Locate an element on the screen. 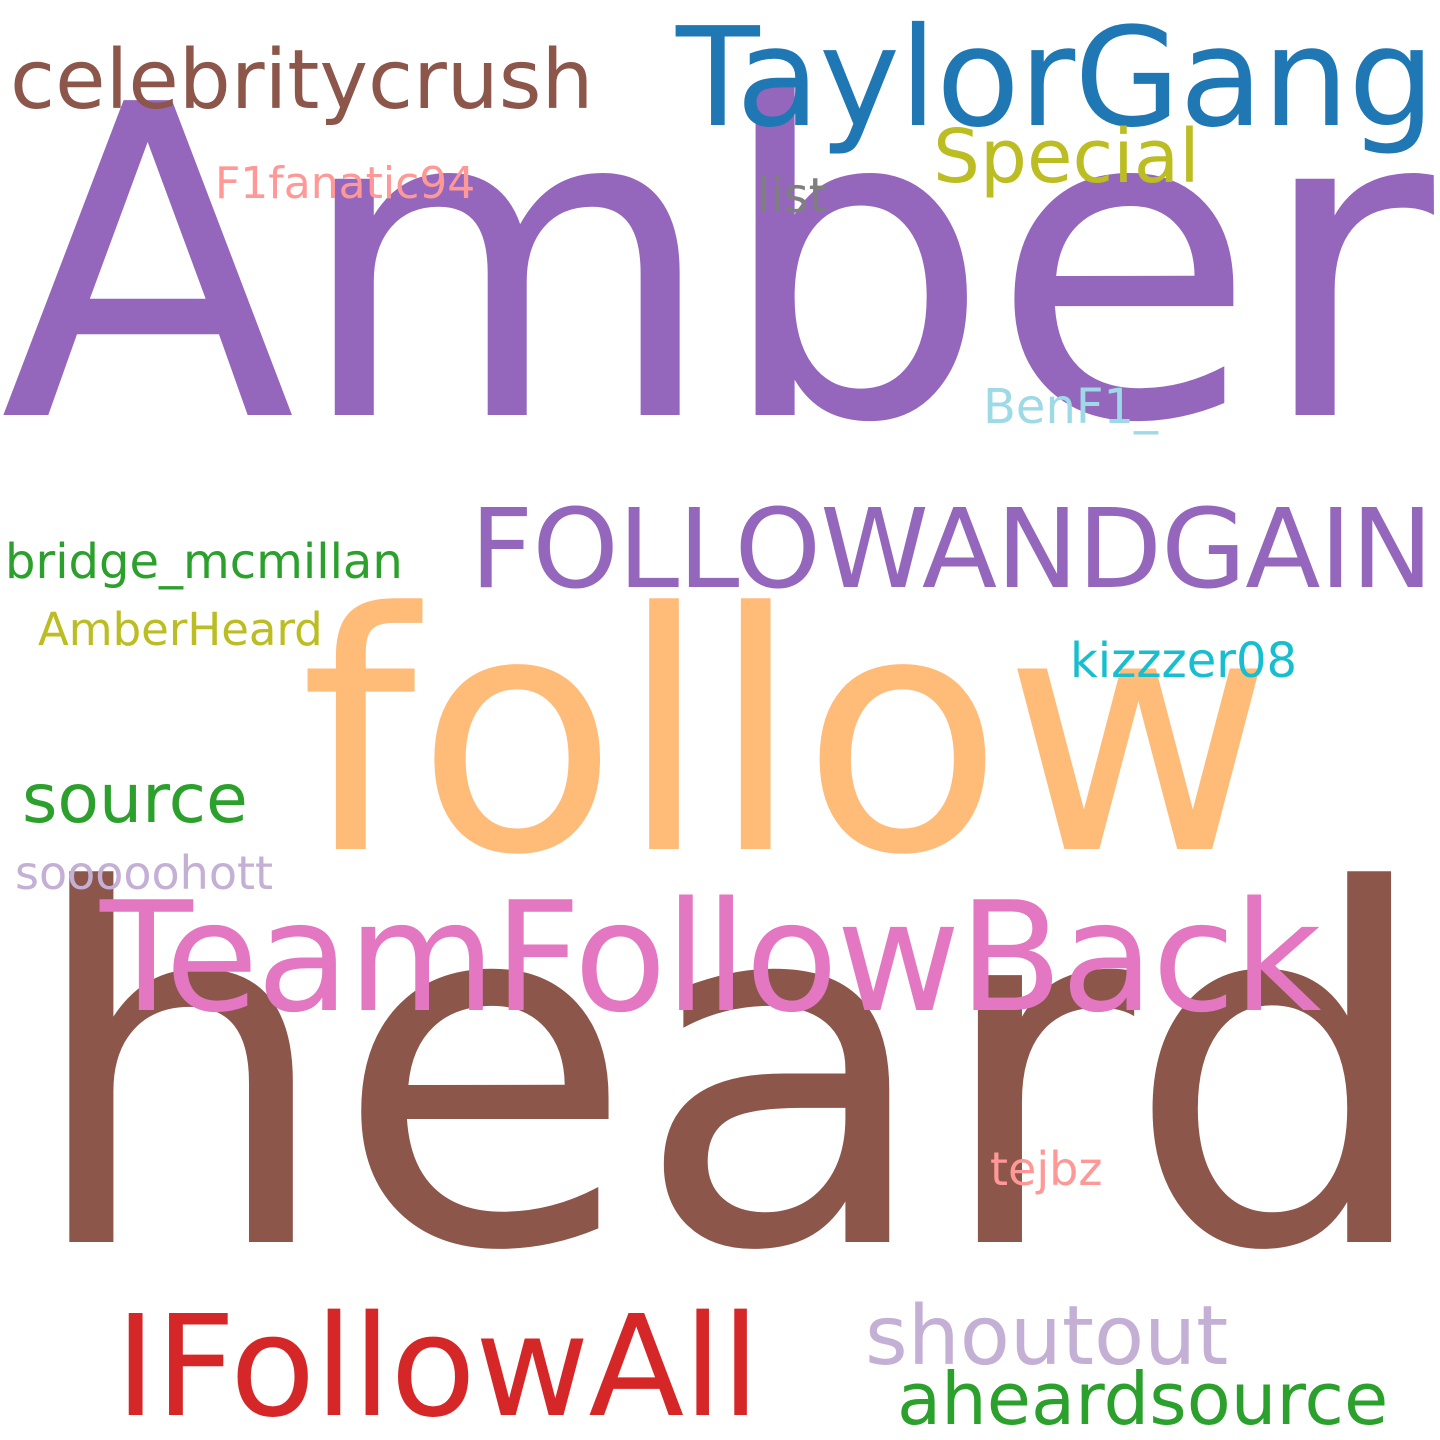  word-aheardsource: aheardsource is located at coordinates (1143, 1398).